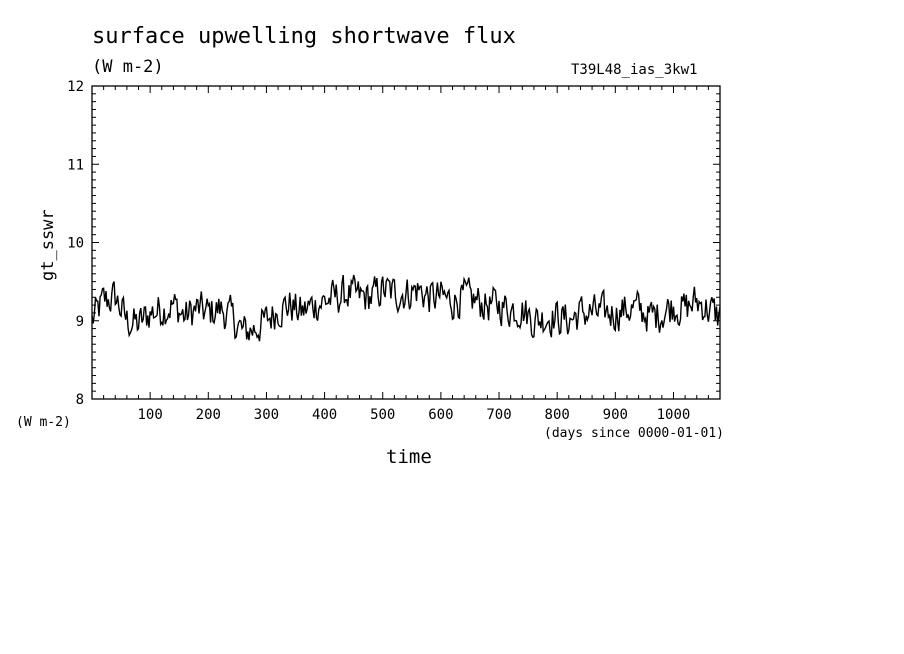 The height and width of the screenshot is (654, 904). I want to click on series-line, so click(406, 308).